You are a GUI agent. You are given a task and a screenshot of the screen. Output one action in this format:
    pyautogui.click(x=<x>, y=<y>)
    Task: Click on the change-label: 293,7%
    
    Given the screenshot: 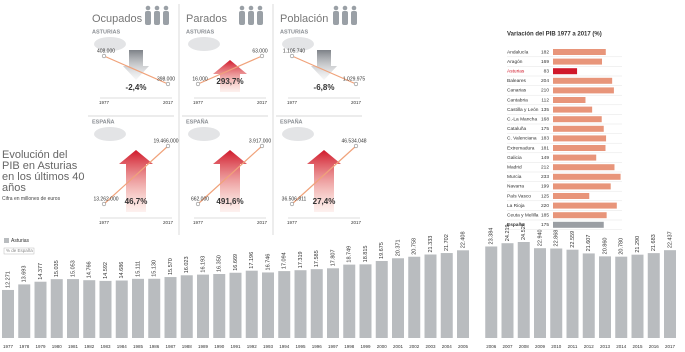 What is the action you would take?
    pyautogui.click(x=229, y=81)
    